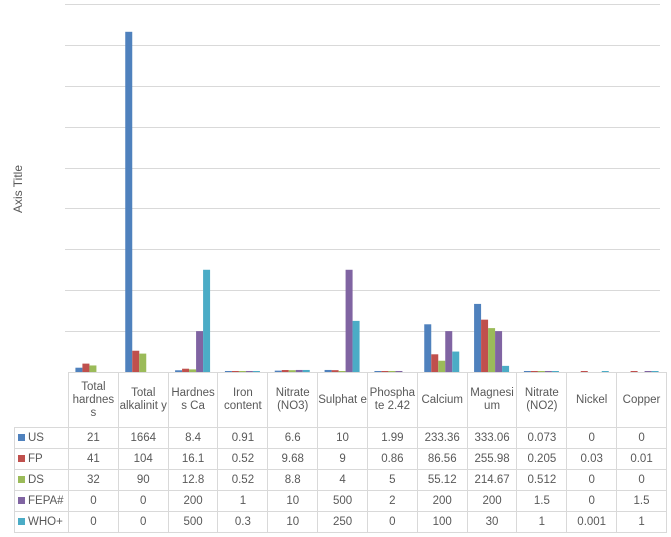 Image resolution: width=671 pixels, height=537 pixels. I want to click on data-label: 9, so click(342, 459).